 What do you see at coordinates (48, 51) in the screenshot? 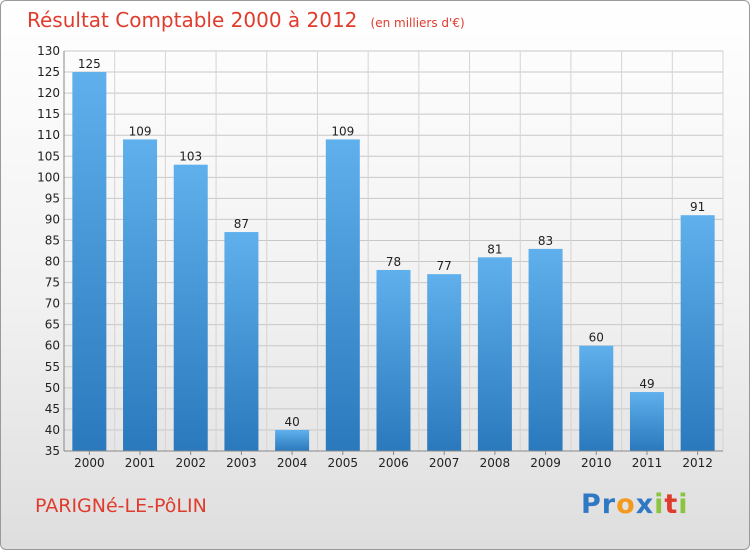
I see `y-tick-label: 130` at bounding box center [48, 51].